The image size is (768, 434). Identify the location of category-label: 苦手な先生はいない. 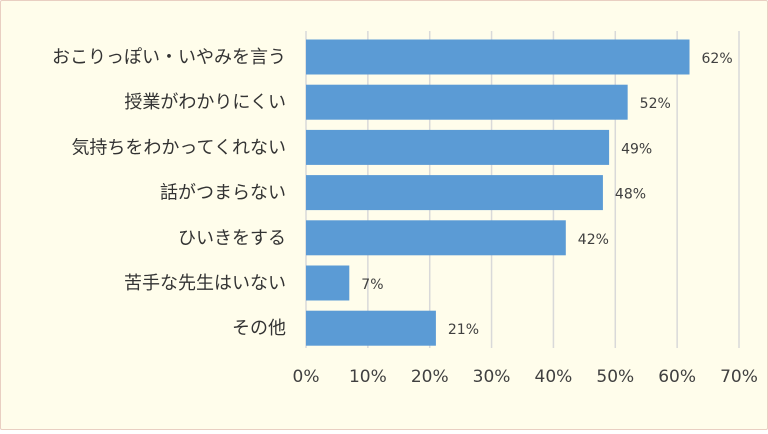
(205, 283).